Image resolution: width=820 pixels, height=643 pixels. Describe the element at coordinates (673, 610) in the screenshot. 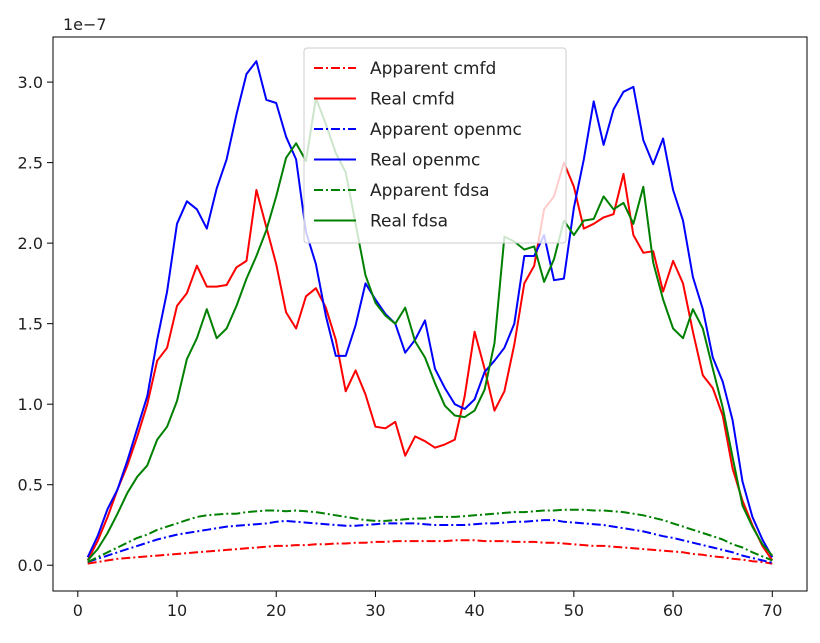

I see `x-tick-label: 60` at that location.